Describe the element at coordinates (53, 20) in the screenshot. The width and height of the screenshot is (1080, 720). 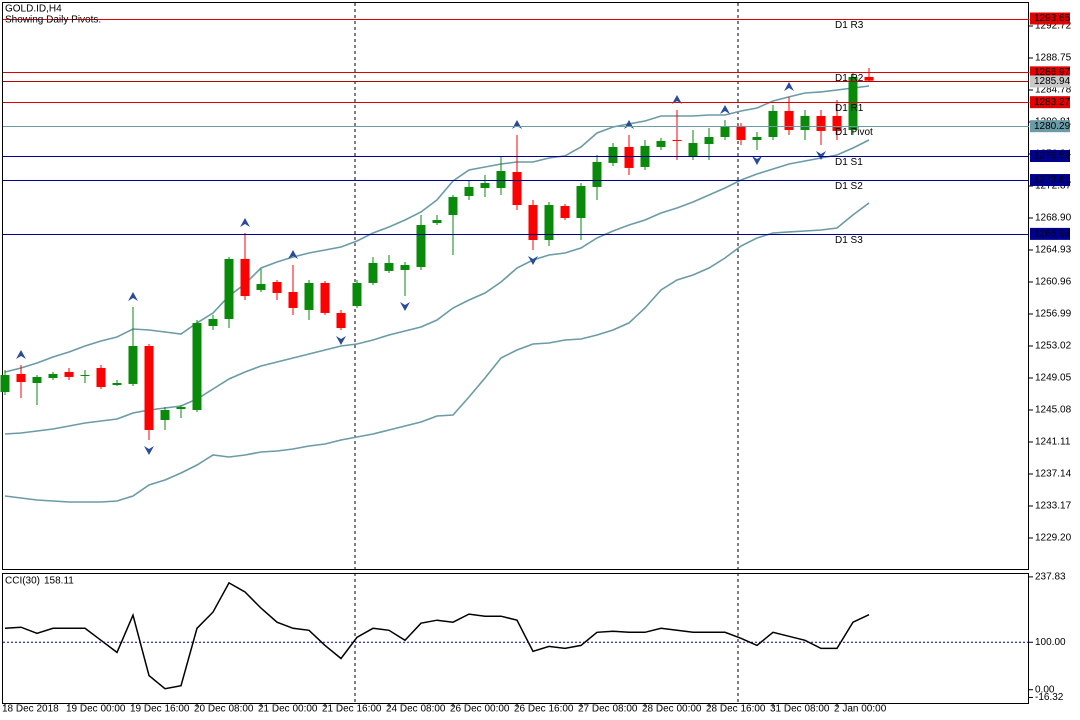
I see `chart-subtitle: Showing Daily Pivots.` at that location.